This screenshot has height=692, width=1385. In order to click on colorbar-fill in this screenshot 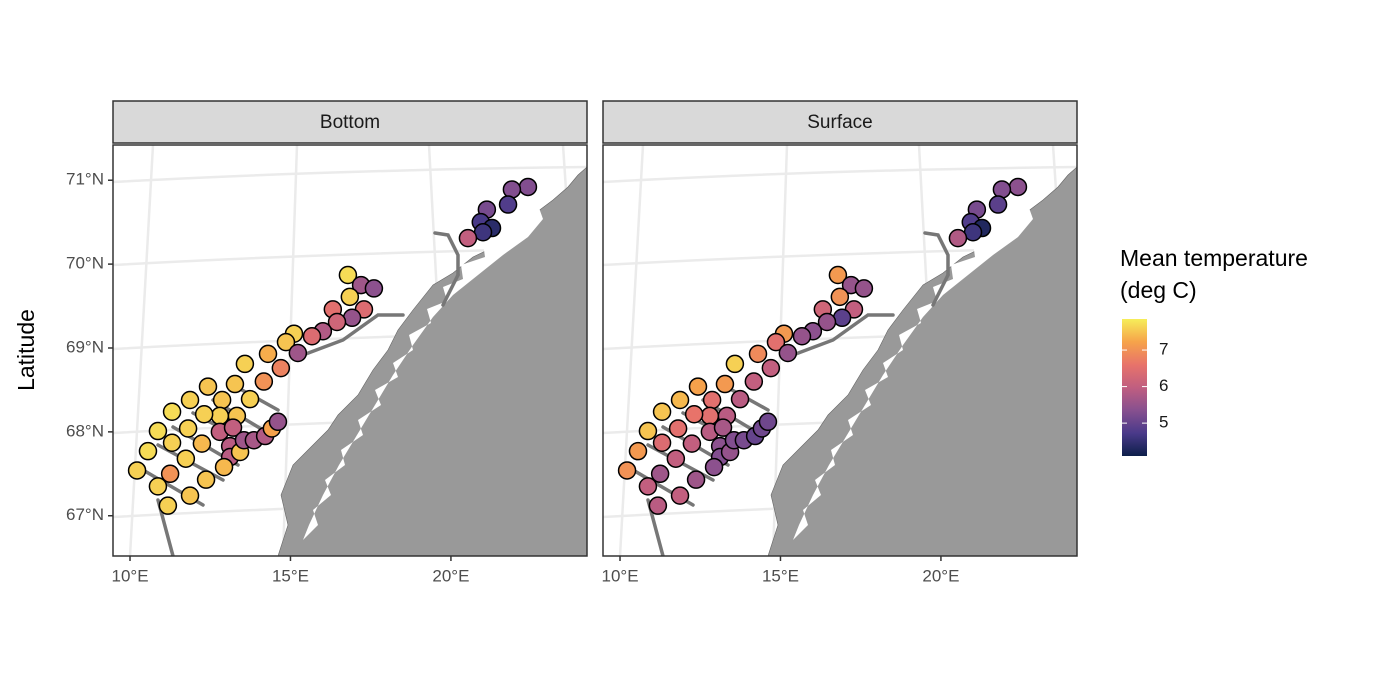, I will do `click(1134, 387)`.